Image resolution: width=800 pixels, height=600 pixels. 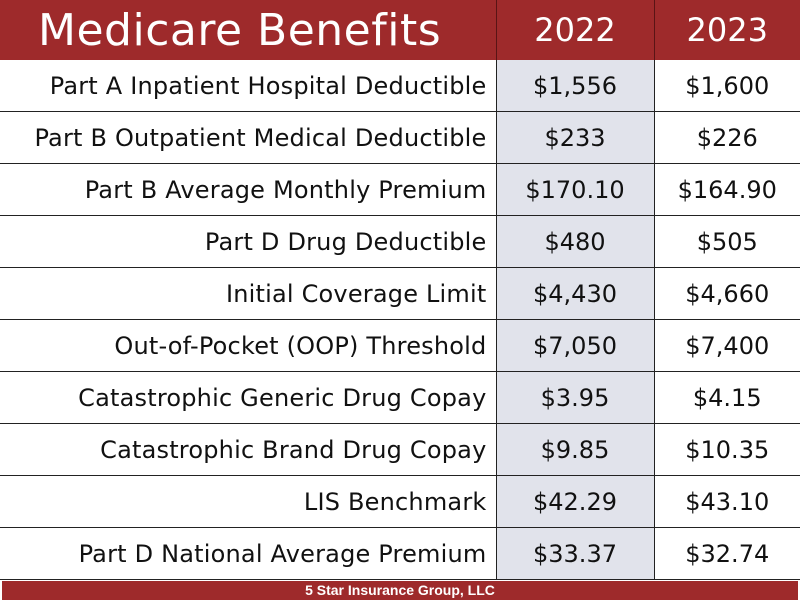 What do you see at coordinates (575, 189) in the screenshot?
I see `value-2022: $170.10` at bounding box center [575, 189].